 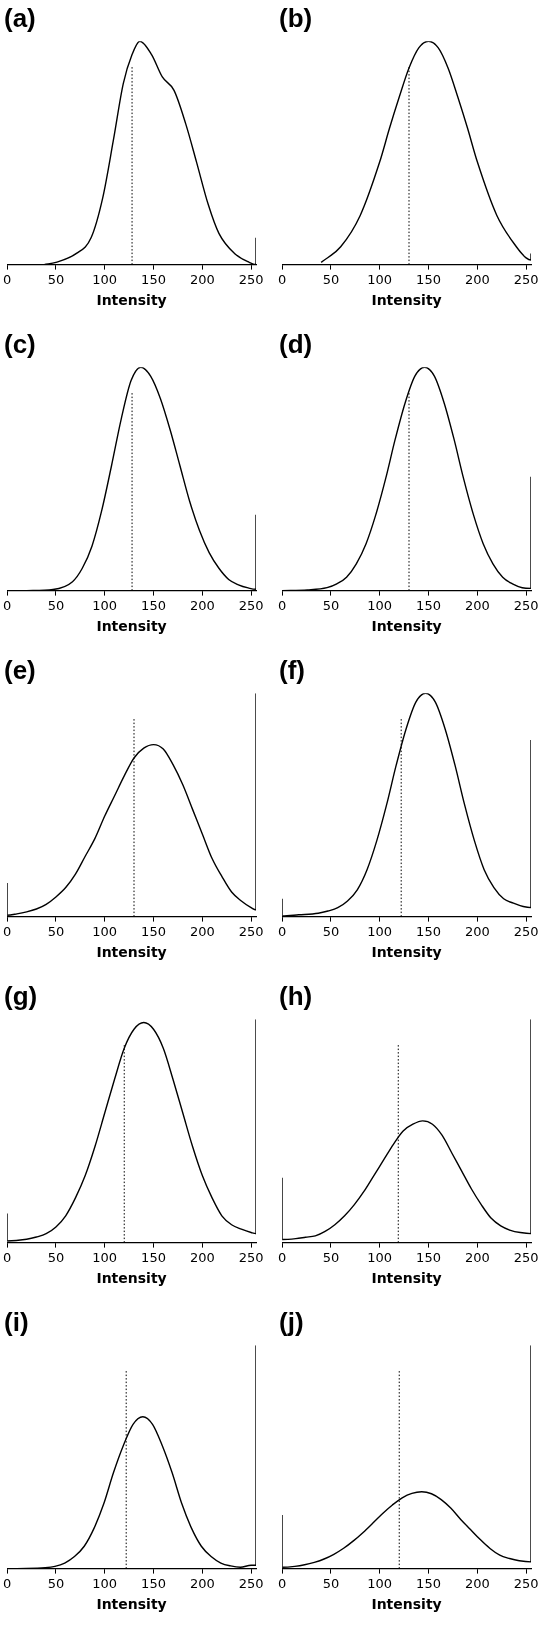 I want to click on chart-title: (c), so click(x=20, y=343).